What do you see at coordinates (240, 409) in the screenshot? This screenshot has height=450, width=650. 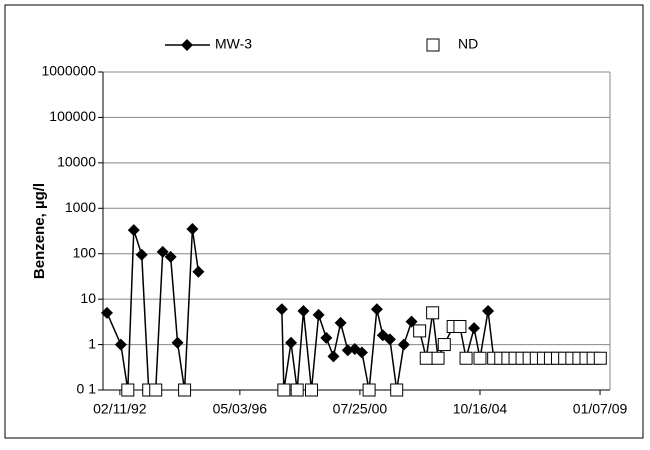 I see `x-tick-label: 05/03/96` at bounding box center [240, 409].